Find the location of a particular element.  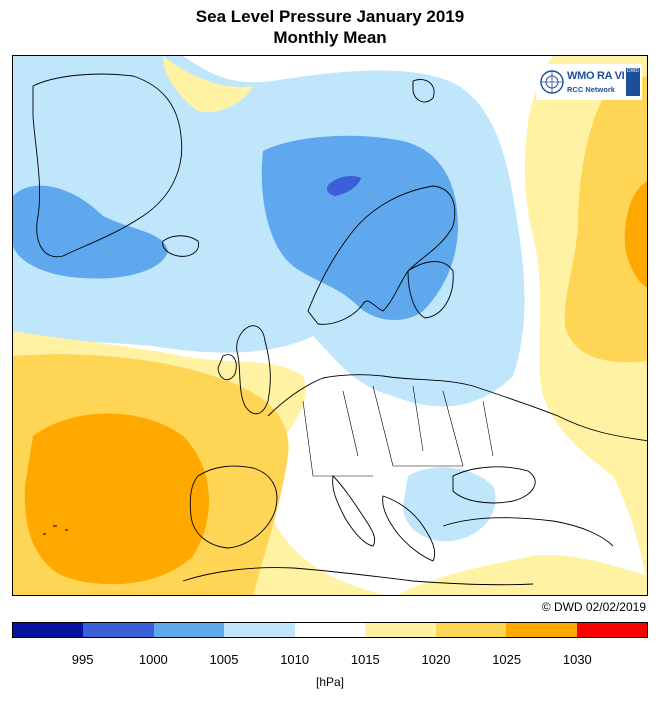

map-subtitle: Monthly Mean is located at coordinates (330, 37).